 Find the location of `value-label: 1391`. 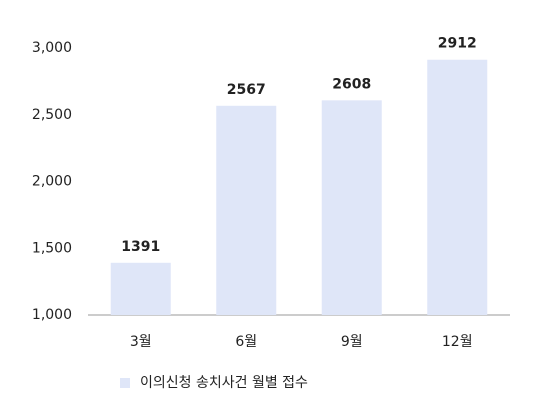

value-label: 1391 is located at coordinates (140, 247).